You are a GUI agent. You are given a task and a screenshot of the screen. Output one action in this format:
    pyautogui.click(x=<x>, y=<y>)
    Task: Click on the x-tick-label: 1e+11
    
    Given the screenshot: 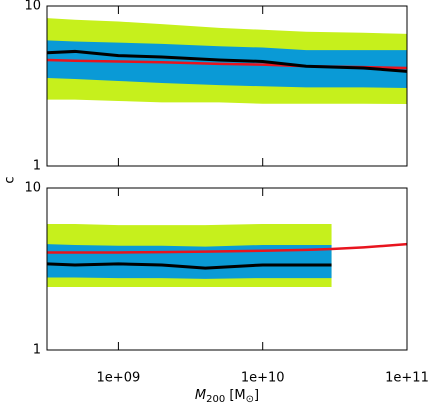 What is the action you would take?
    pyautogui.click(x=407, y=378)
    